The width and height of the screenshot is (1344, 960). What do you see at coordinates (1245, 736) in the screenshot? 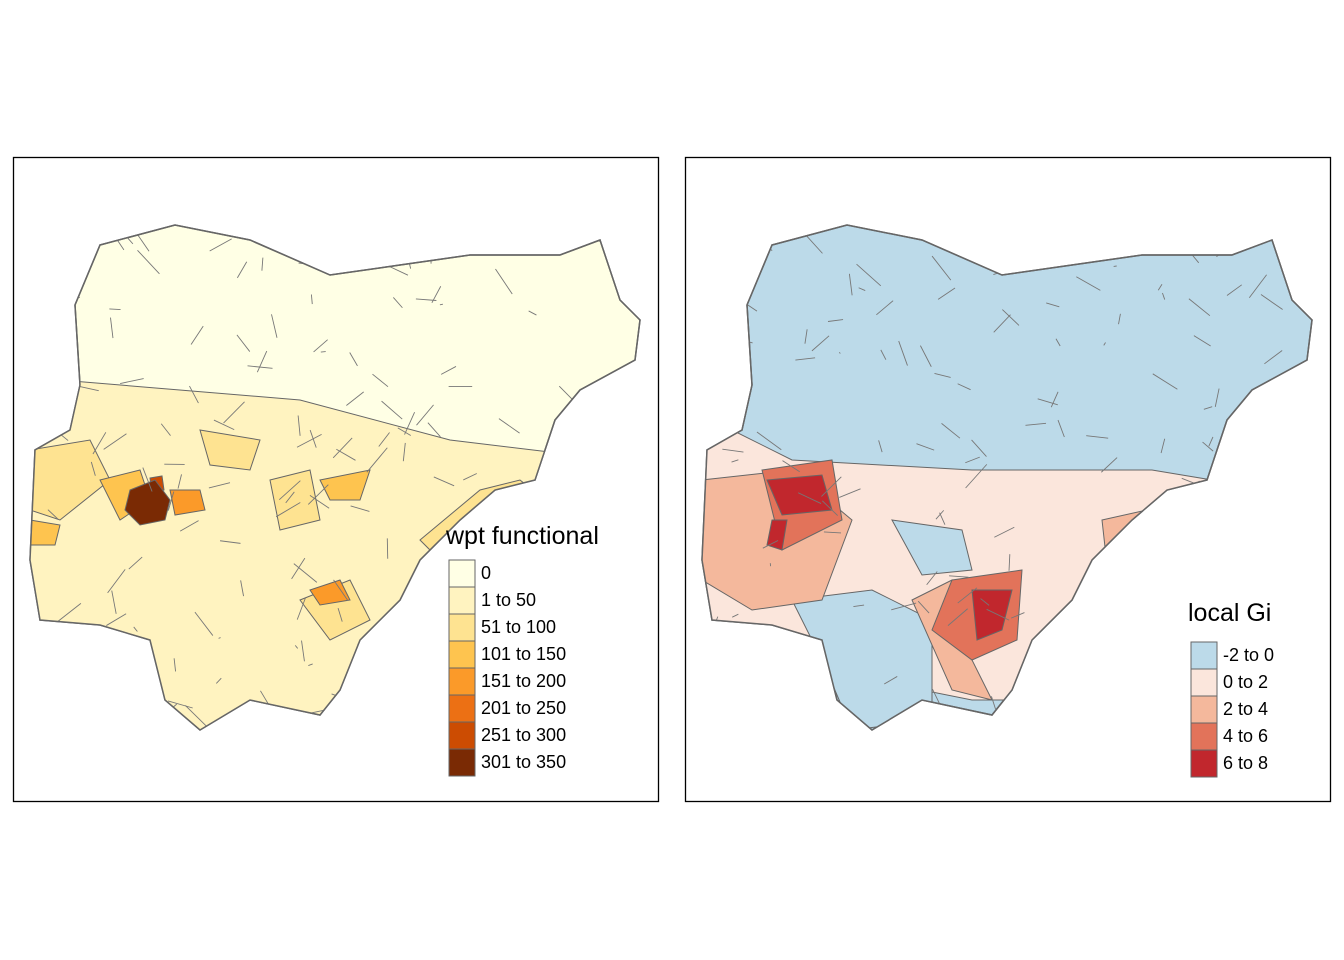
I see `legend-label: 4 to 6` at bounding box center [1245, 736].